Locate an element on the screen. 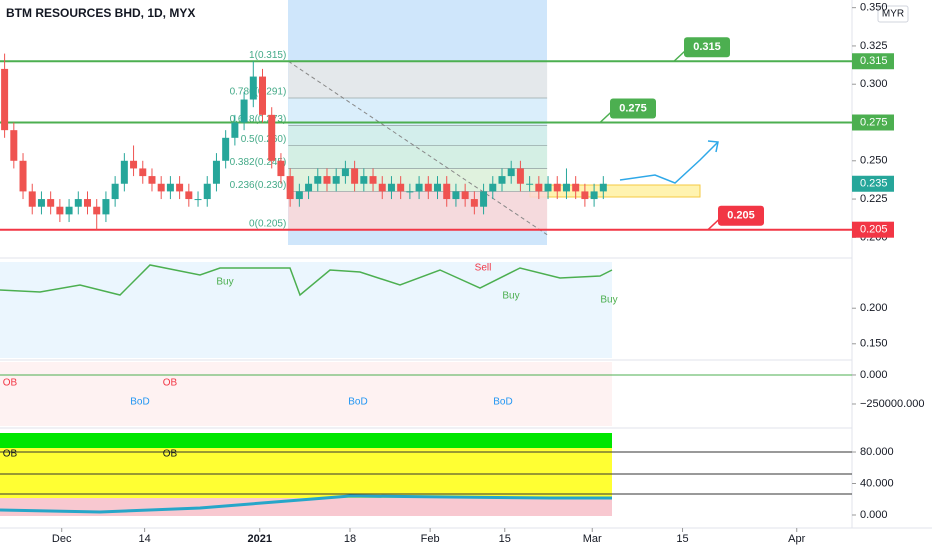  fib-label: 0.786(0.291) is located at coordinates (258, 92).